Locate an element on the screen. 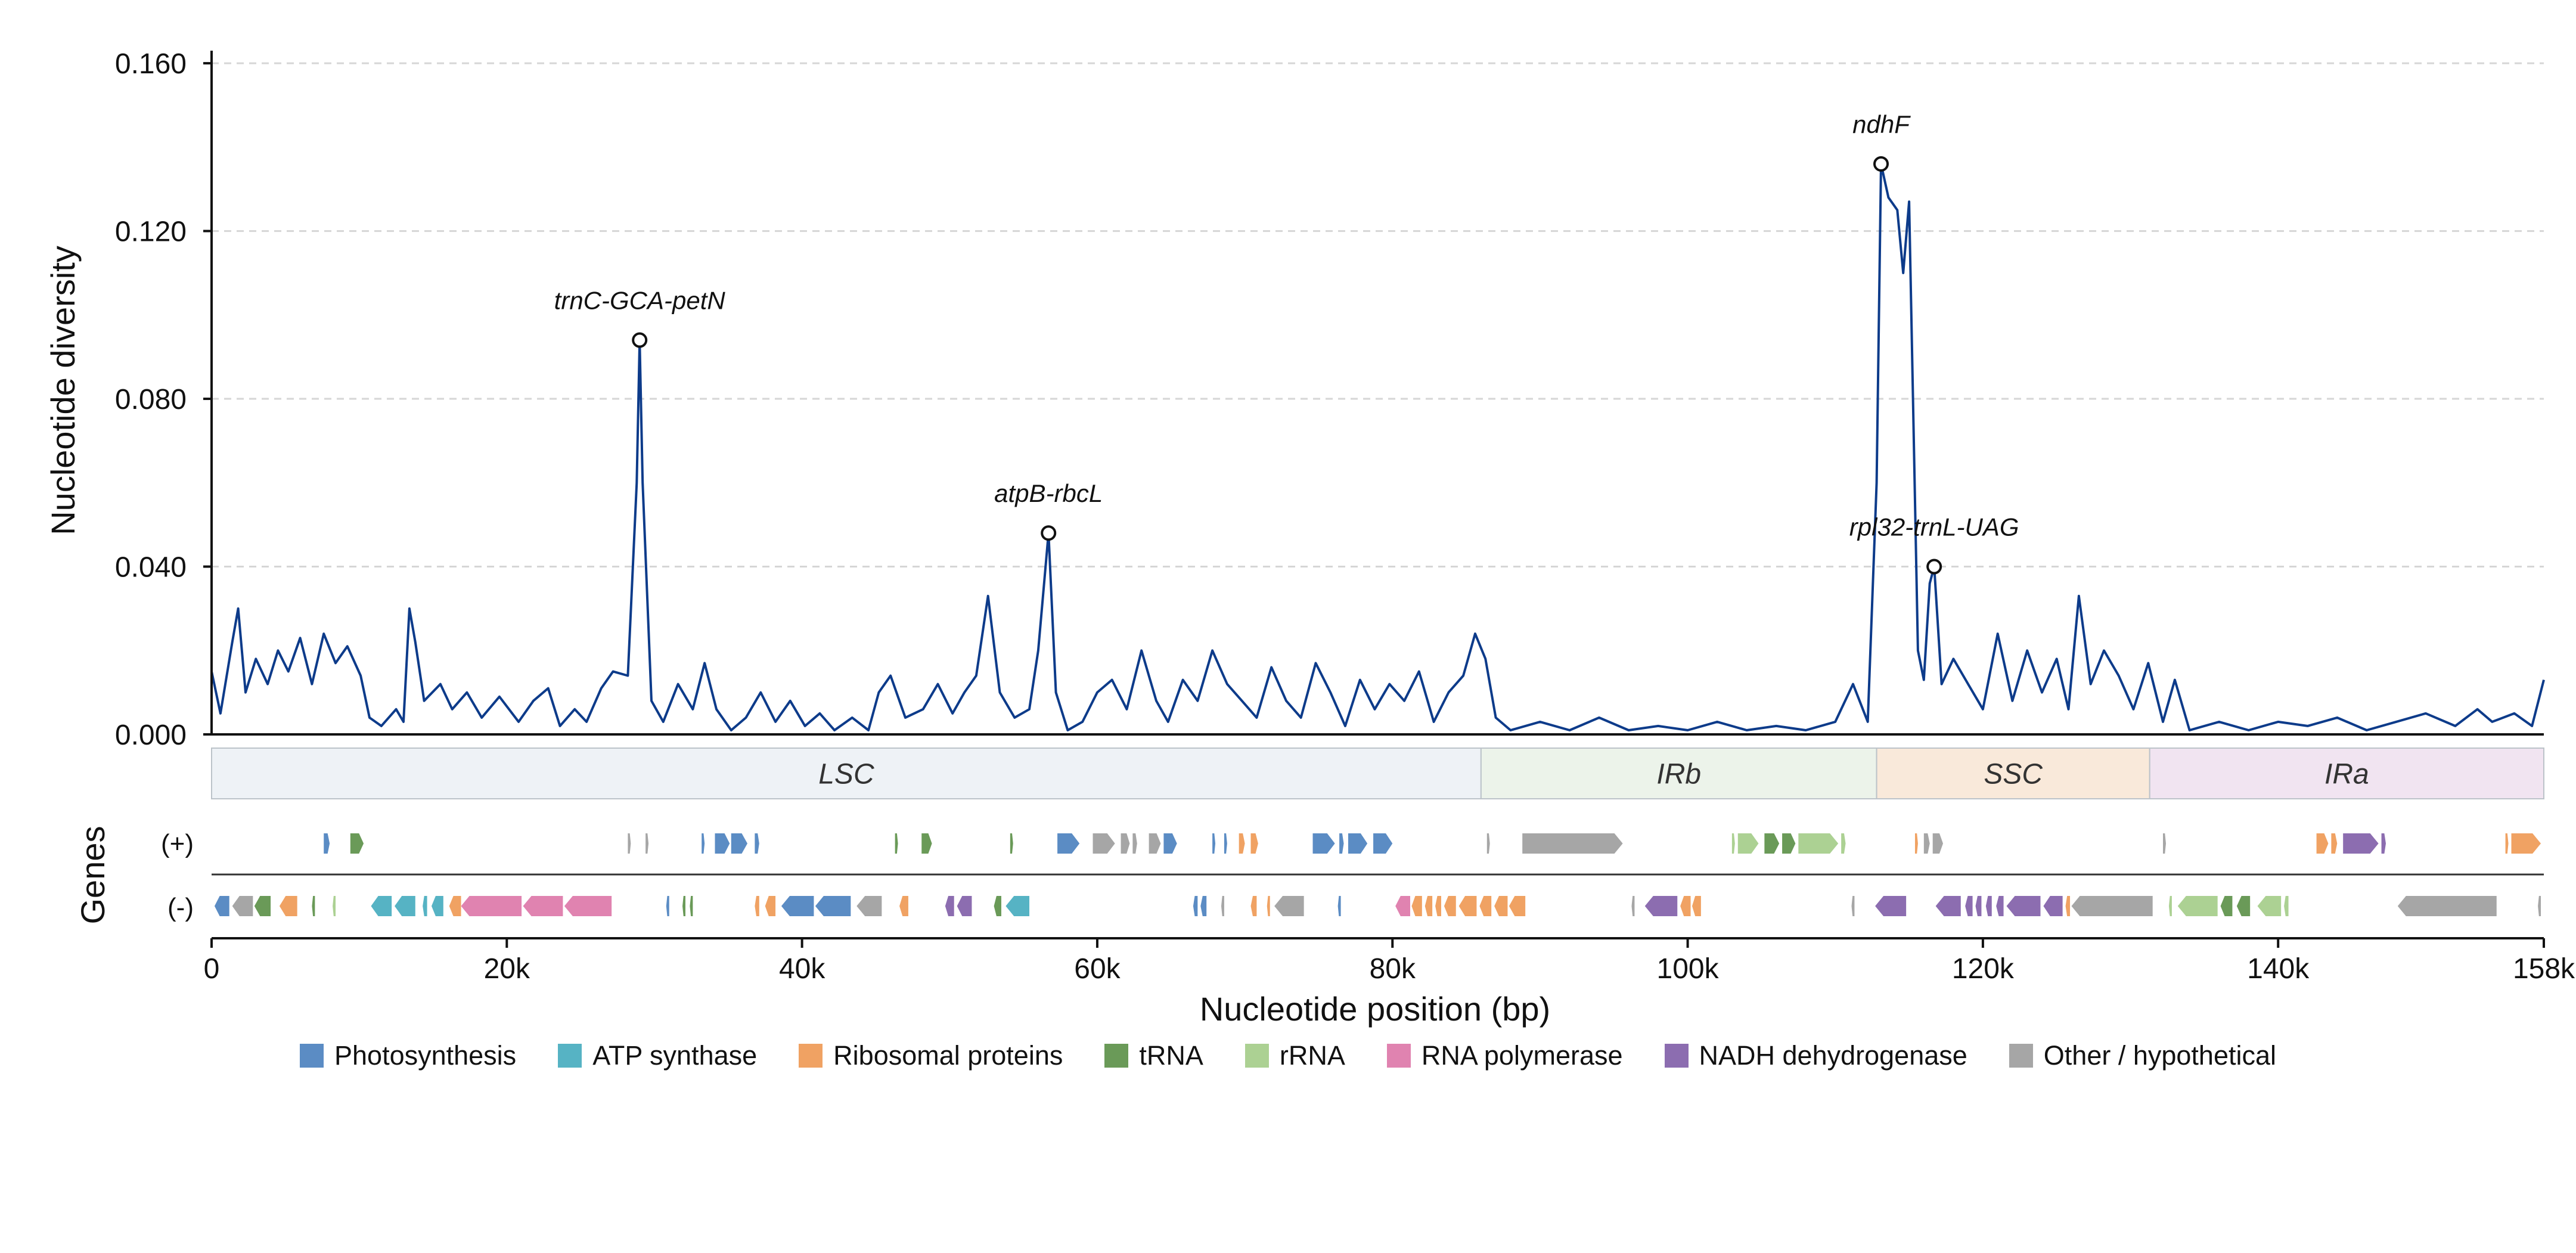 Image resolution: width=2576 pixels, height=1253 pixels. region-lsc is located at coordinates (847, 773).